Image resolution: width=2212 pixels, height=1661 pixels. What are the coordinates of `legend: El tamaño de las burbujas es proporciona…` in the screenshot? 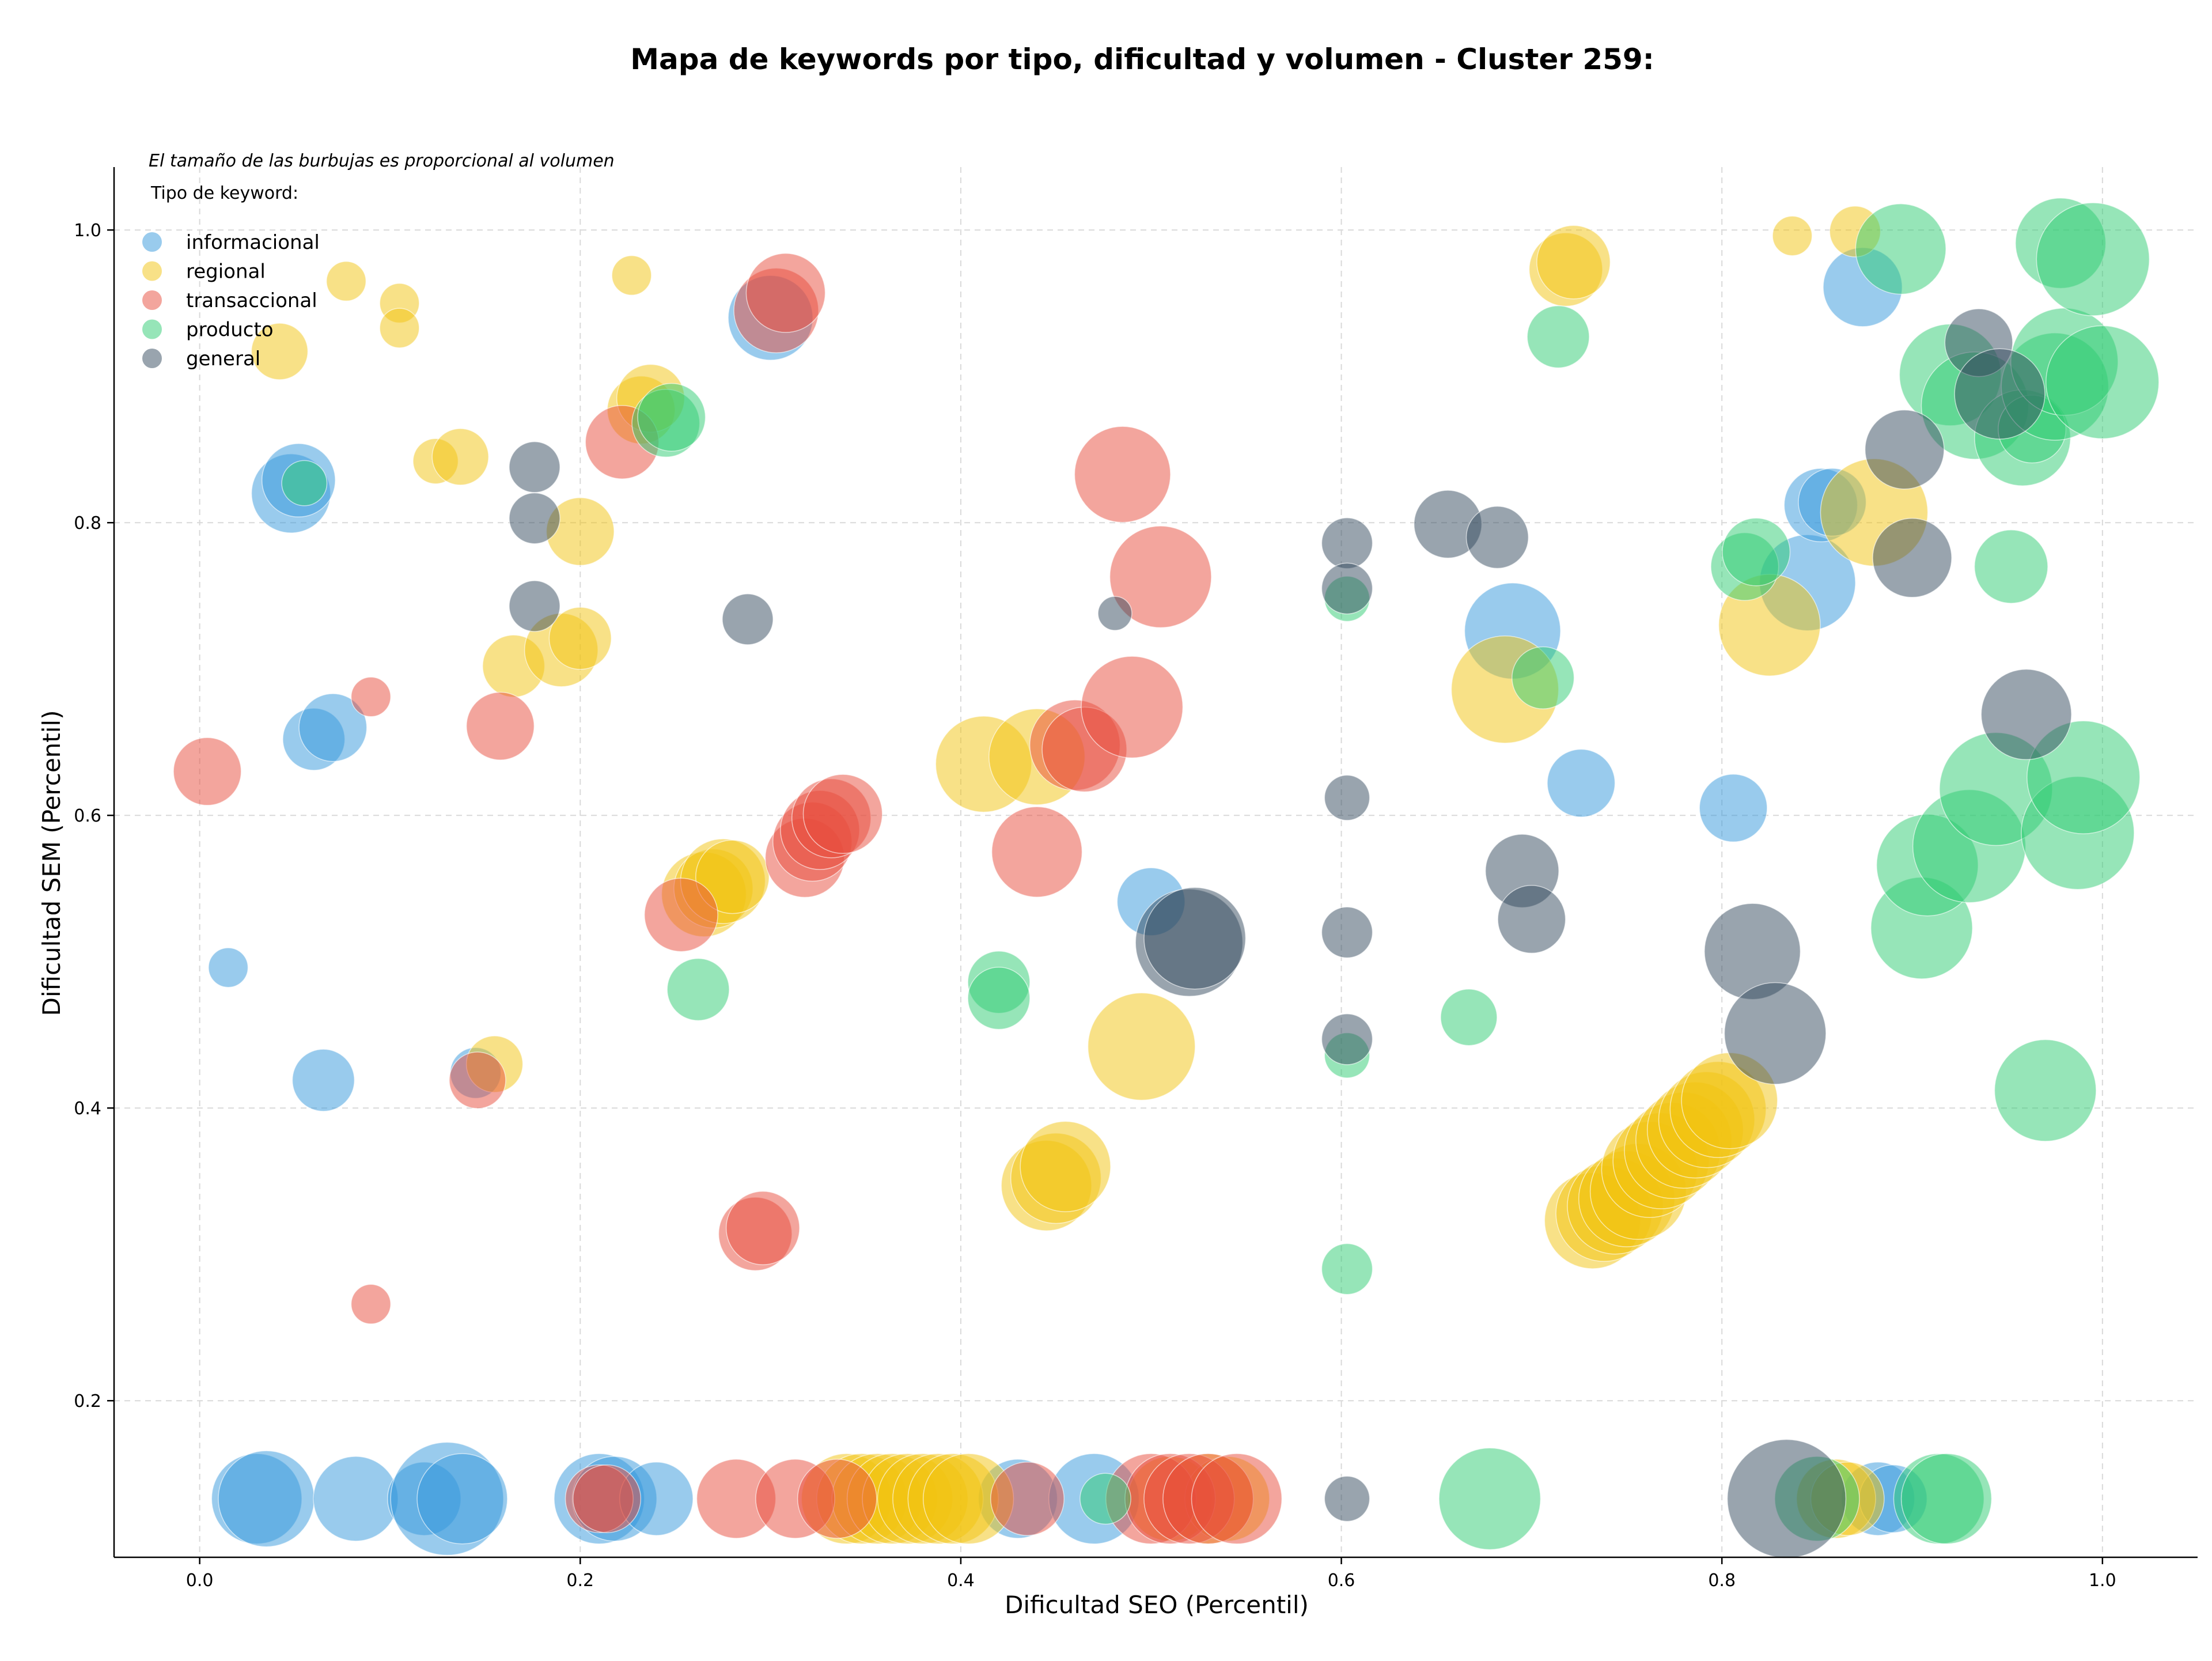 It's located at (378, 260).